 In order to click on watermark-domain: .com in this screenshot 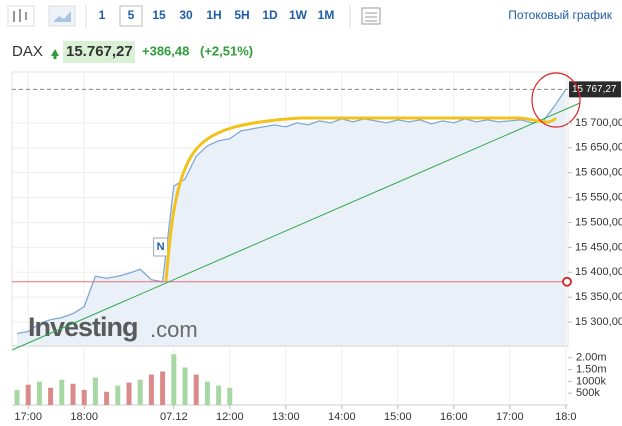, I will do `click(174, 329)`.